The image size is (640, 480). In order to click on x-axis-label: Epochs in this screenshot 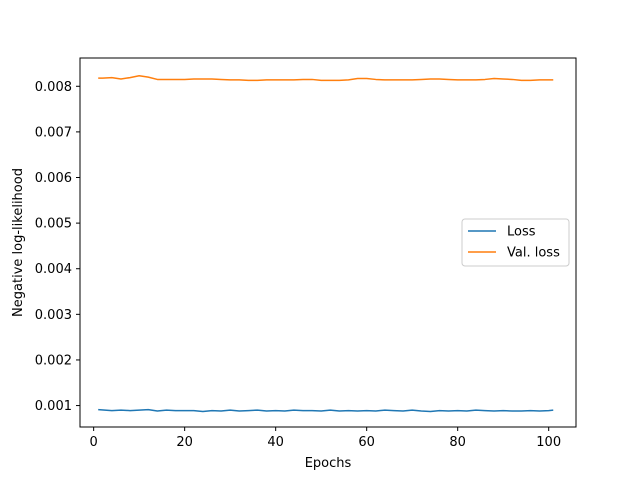, I will do `click(328, 463)`.